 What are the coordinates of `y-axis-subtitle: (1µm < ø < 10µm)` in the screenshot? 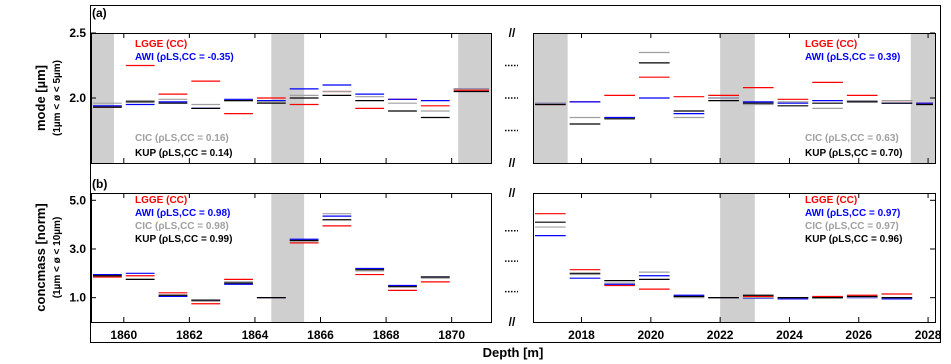 It's located at (57, 258).